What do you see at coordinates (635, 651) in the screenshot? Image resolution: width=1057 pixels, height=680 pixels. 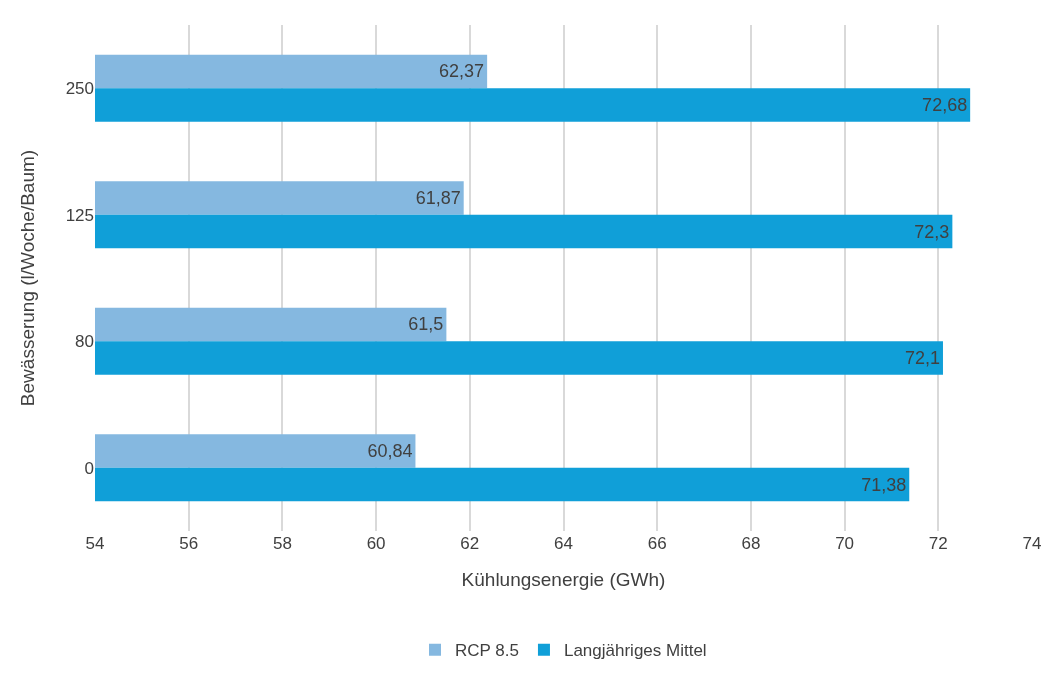 I see `legend-label: Langjähriges Mittel` at bounding box center [635, 651].